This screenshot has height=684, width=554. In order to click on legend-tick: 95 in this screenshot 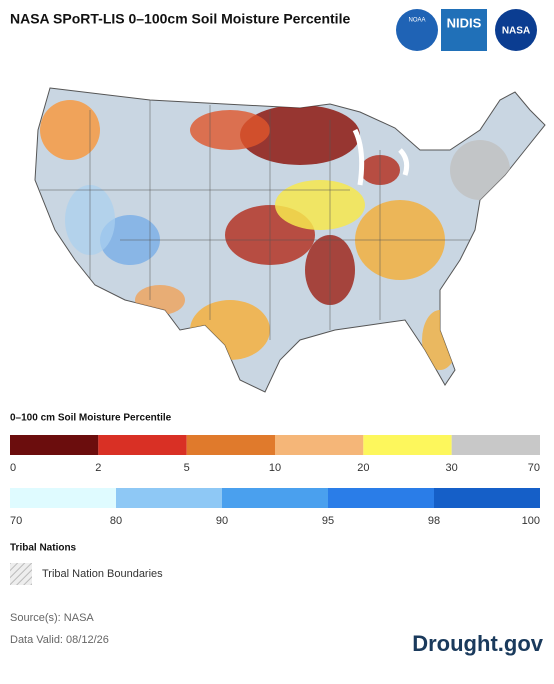, I will do `click(328, 521)`.